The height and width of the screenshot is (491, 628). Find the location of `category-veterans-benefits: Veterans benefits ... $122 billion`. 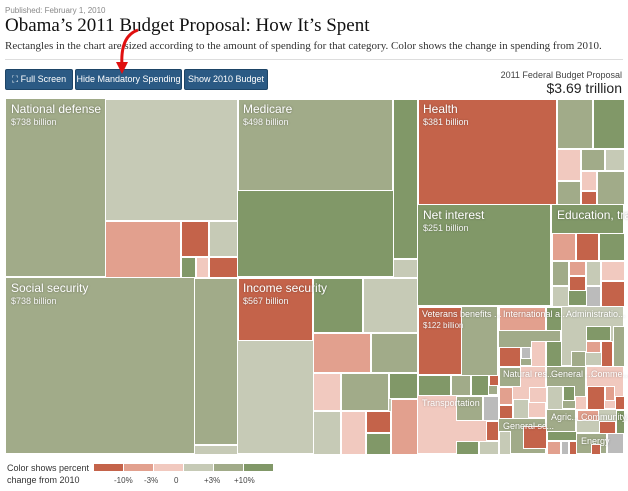

category-veterans-benefits: Veterans benefits ... $122 billion is located at coordinates (459, 351).